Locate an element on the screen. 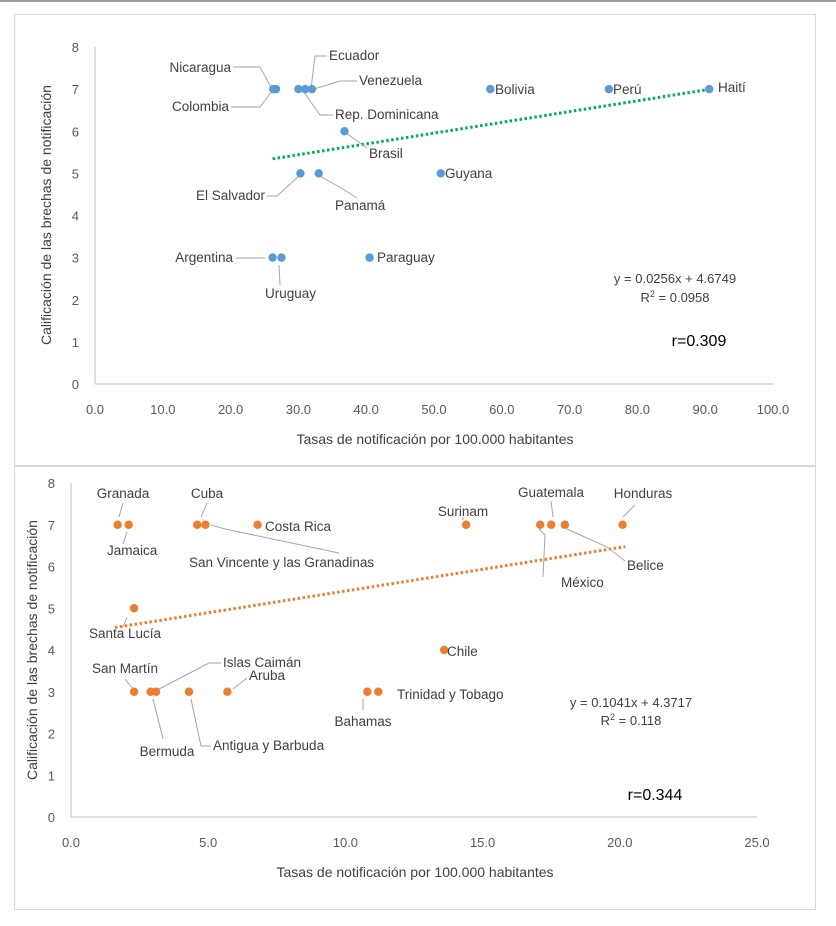 The width and height of the screenshot is (836, 926). point-label: Venezuela is located at coordinates (391, 80).